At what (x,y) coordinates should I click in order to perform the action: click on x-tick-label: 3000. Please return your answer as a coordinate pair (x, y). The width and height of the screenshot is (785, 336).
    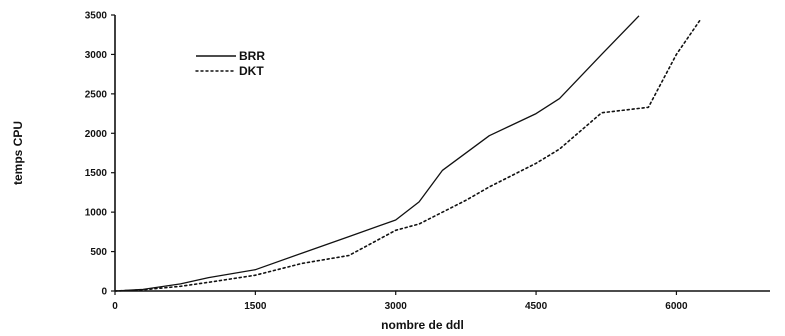
    Looking at the image, I should click on (396, 306).